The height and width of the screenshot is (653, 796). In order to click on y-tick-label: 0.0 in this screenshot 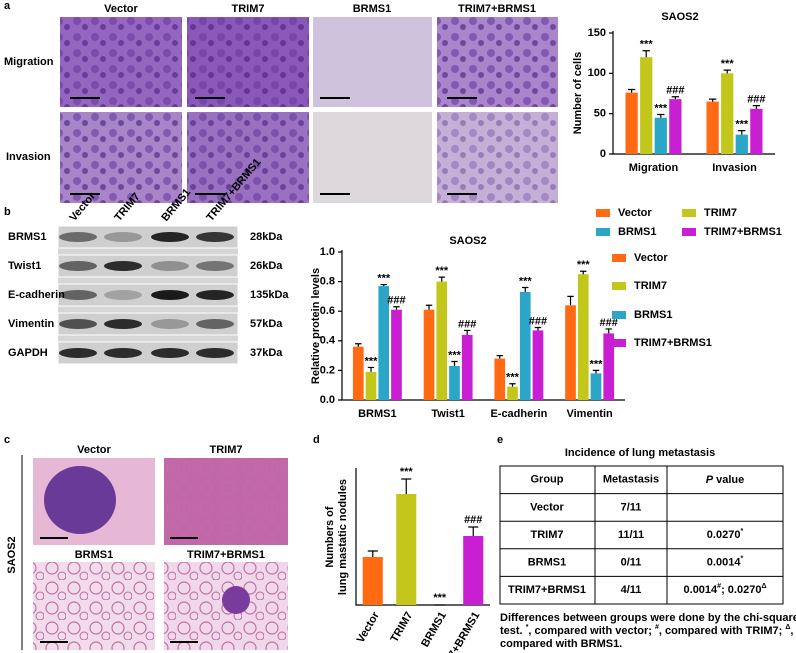, I will do `click(327, 400)`.